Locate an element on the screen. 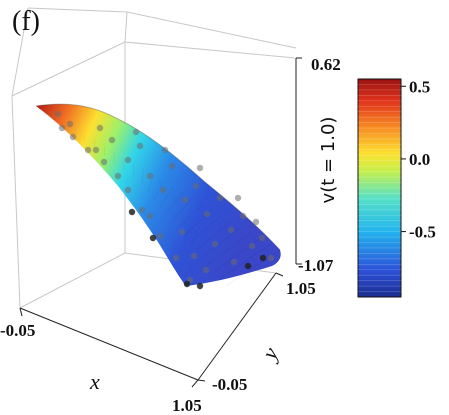  z-tick-label-max: 0.62 is located at coordinates (326, 64).